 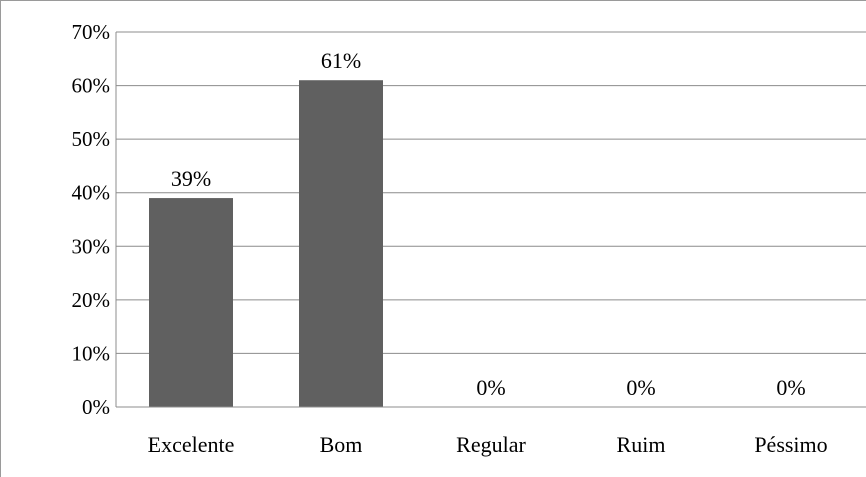 What do you see at coordinates (341, 243) in the screenshot?
I see `bar-bom` at bounding box center [341, 243].